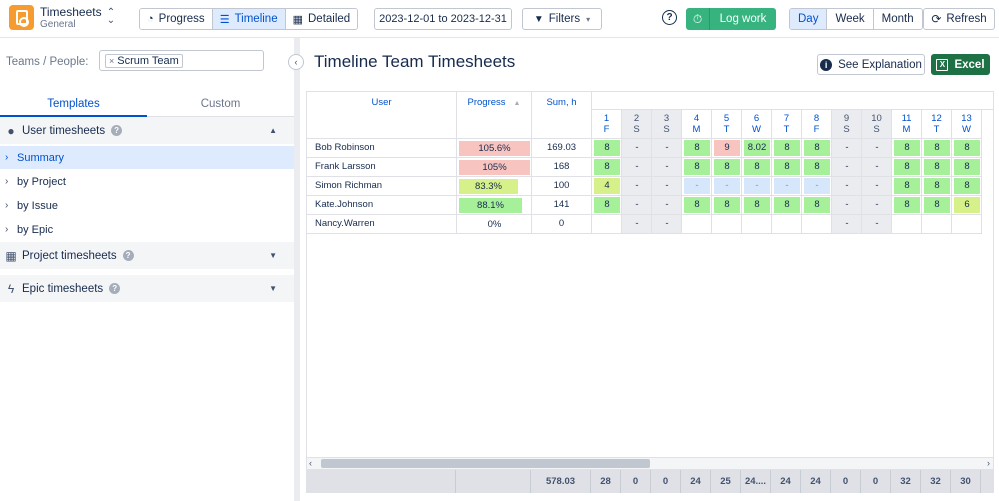 The height and width of the screenshot is (501, 999). Describe the element at coordinates (607, 186) in the screenshot. I see `day-cell: 4` at that location.